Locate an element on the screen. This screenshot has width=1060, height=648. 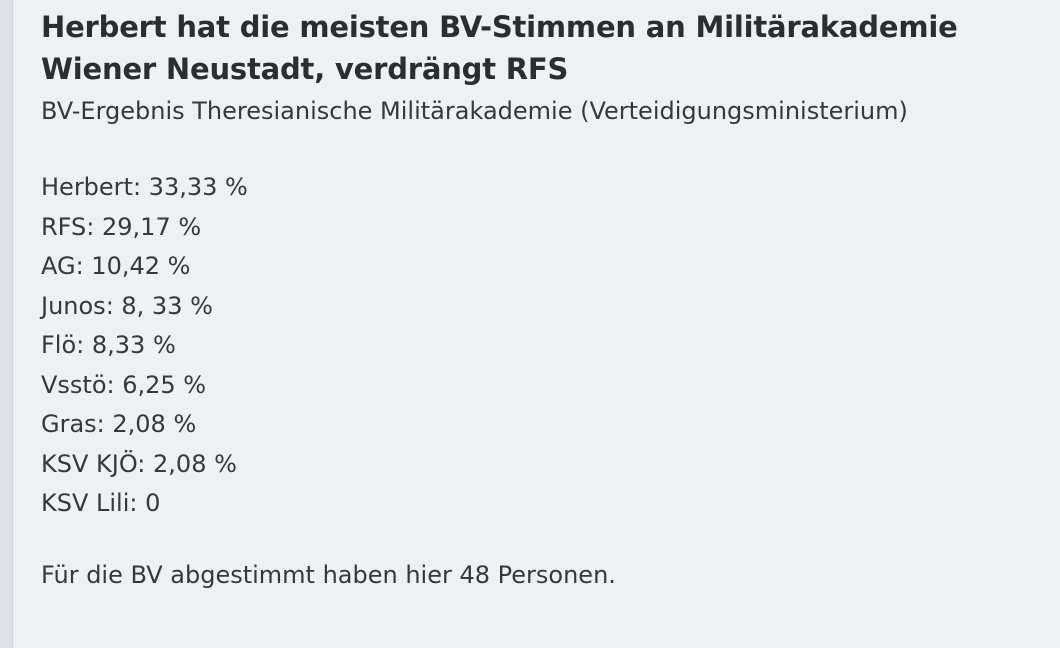
left-margin-bar is located at coordinates (6, 324).